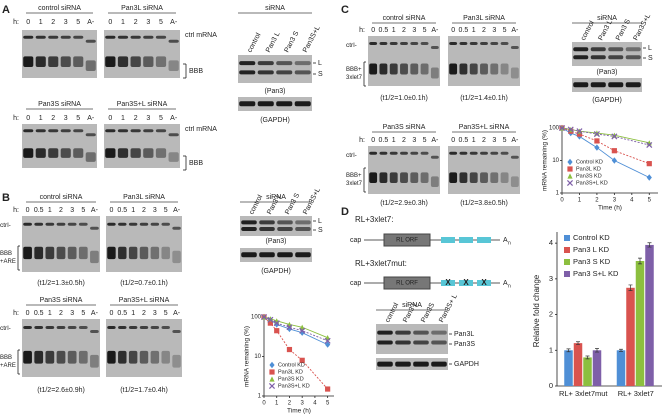  What do you see at coordinates (509, 243) in the screenshot?
I see `tail-sub: n` at bounding box center [509, 243].